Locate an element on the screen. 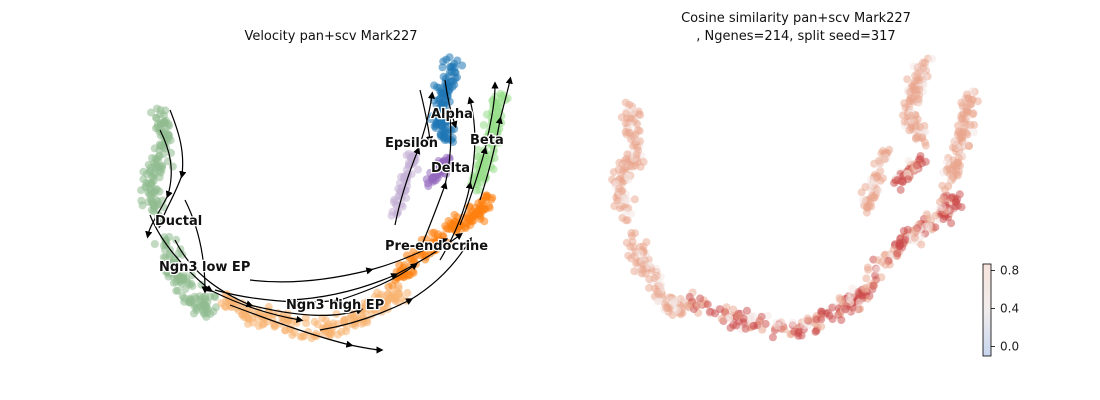  cluster-label-ngn3-high-ep: Ngn3 high EP is located at coordinates (335, 305).